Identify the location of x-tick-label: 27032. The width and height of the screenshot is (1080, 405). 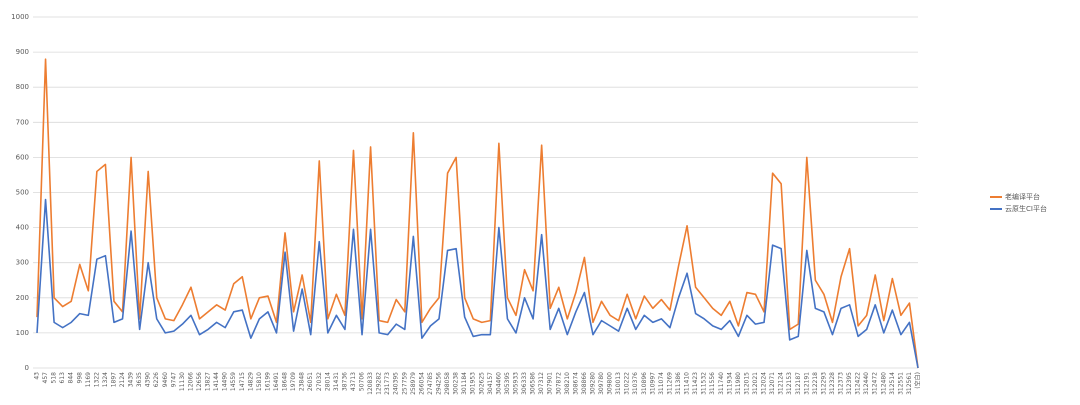
(319, 381).